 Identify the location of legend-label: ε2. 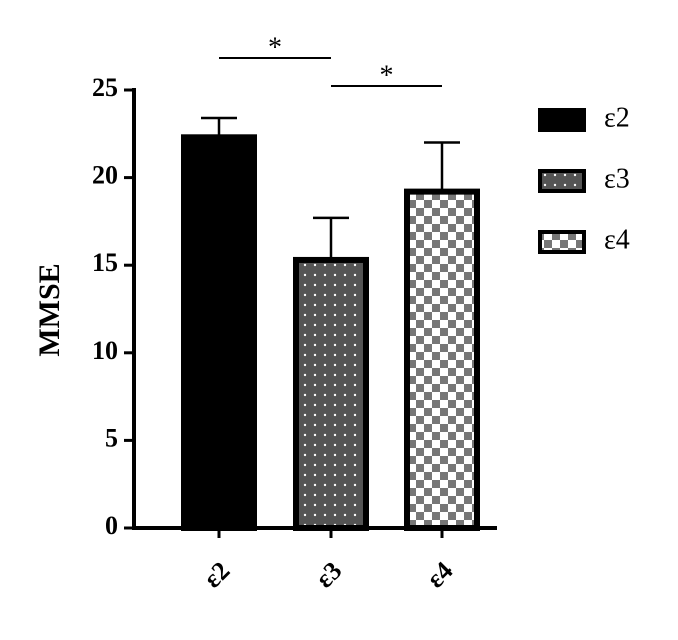
(617, 117).